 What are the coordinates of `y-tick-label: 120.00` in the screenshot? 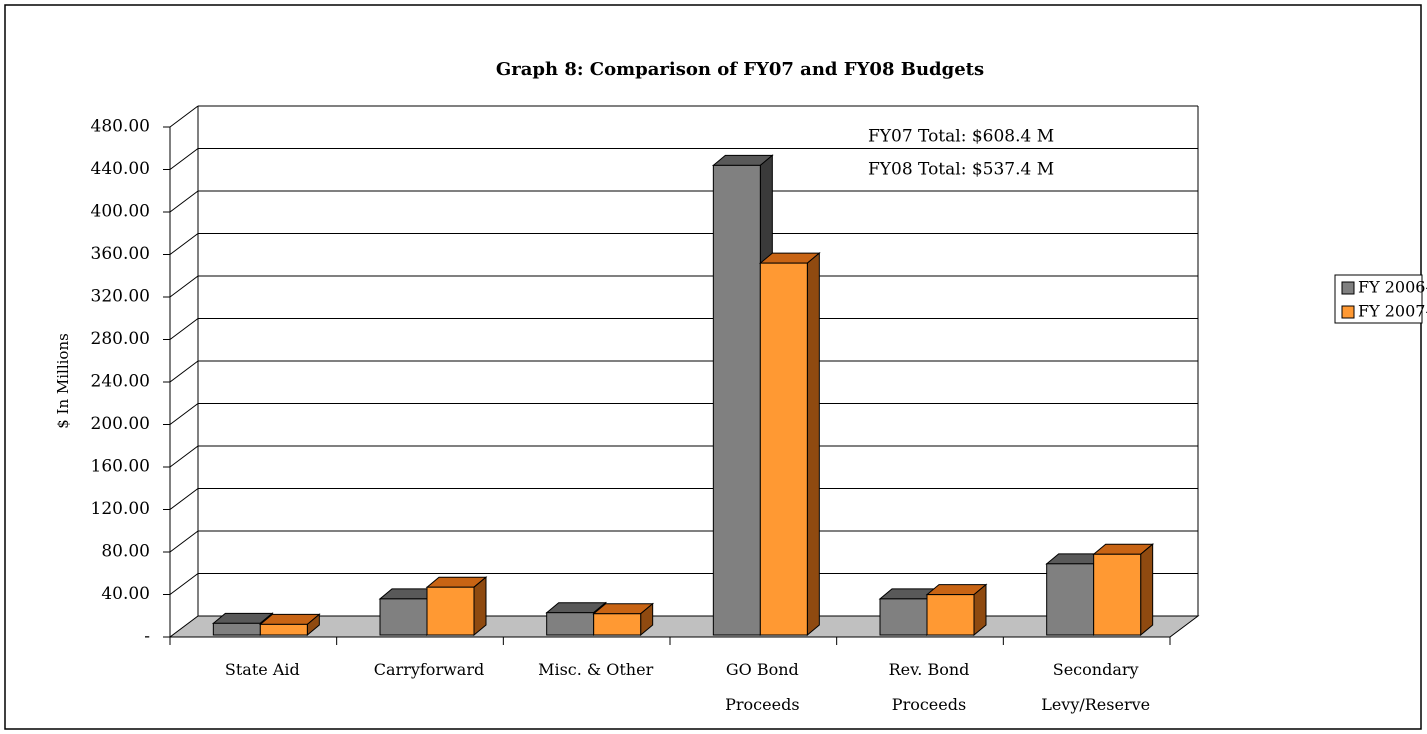 It's located at (120, 509).